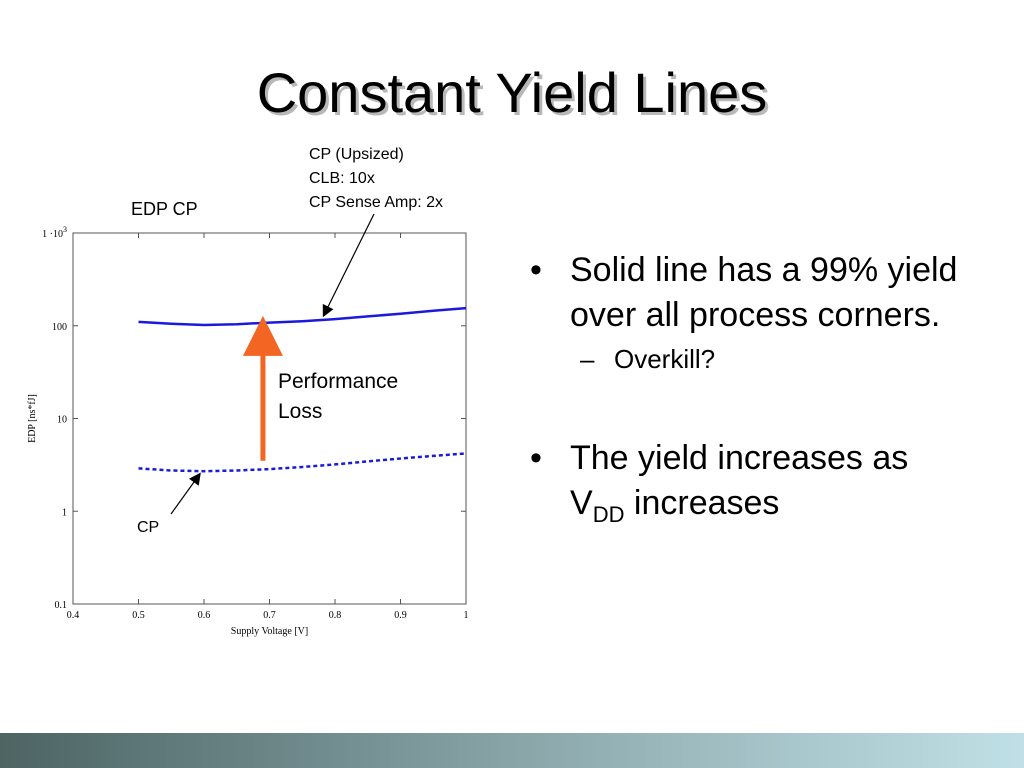 This screenshot has height=768, width=1024. What do you see at coordinates (348, 265) in the screenshot?
I see `callout-pointer-arrow` at bounding box center [348, 265].